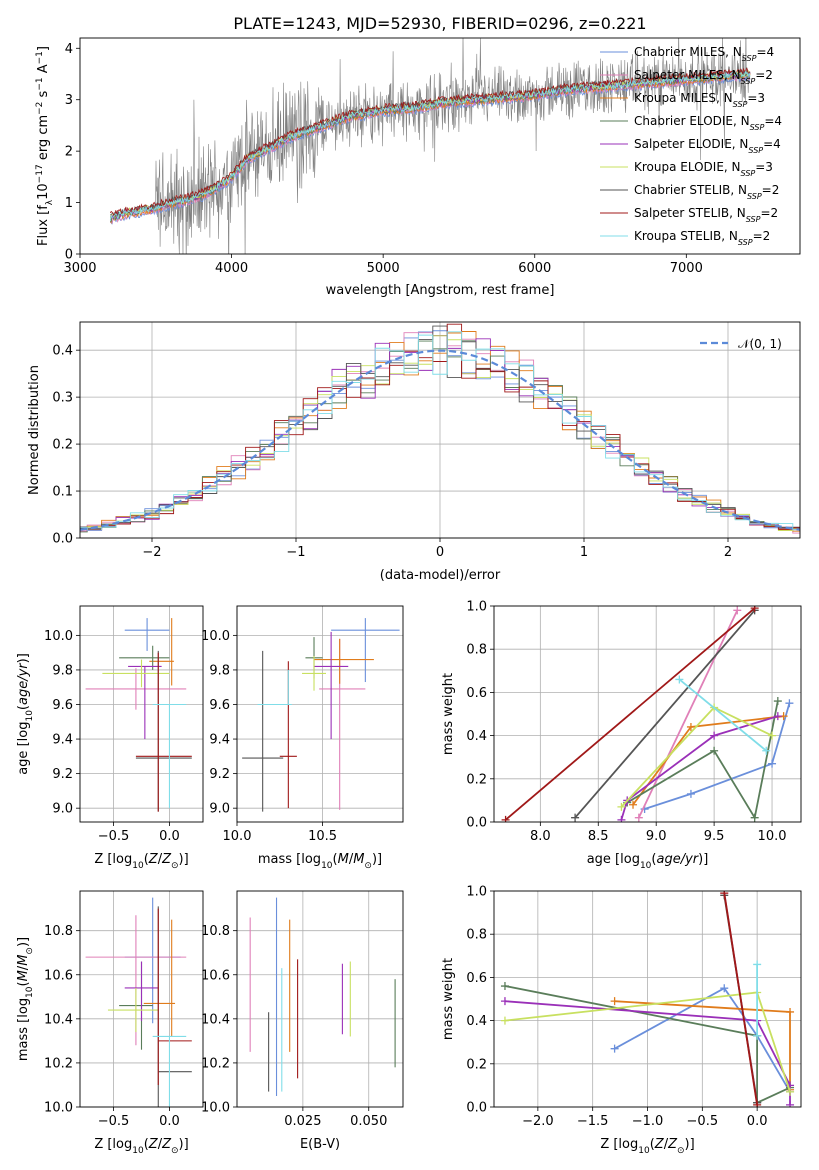  What do you see at coordinates (703, 77) in the screenshot?
I see `legend-label-salpeter-miles: Salpeter MILES, NSSP=2` at bounding box center [703, 77].